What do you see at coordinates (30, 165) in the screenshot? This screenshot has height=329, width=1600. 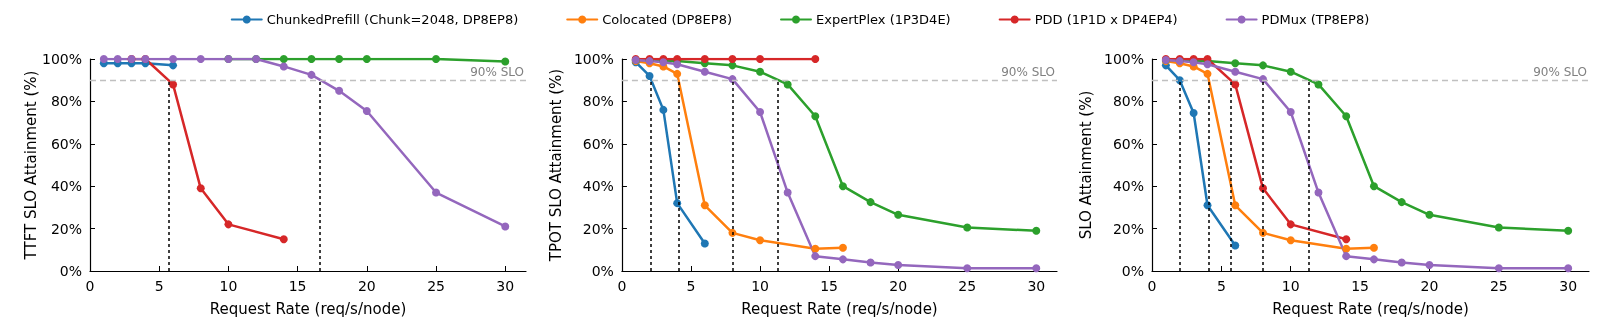 I see `y-axis-title: TTFT SLO Attainment (%)` at bounding box center [30, 165].